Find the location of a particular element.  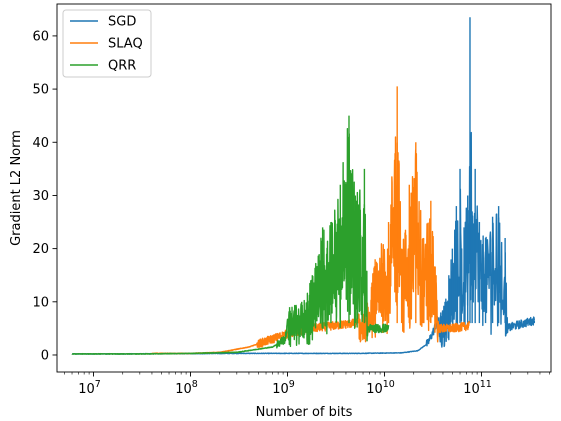

y-axis-ticks: 0 10 20 30 40 50 60 is located at coordinates (44, 196).